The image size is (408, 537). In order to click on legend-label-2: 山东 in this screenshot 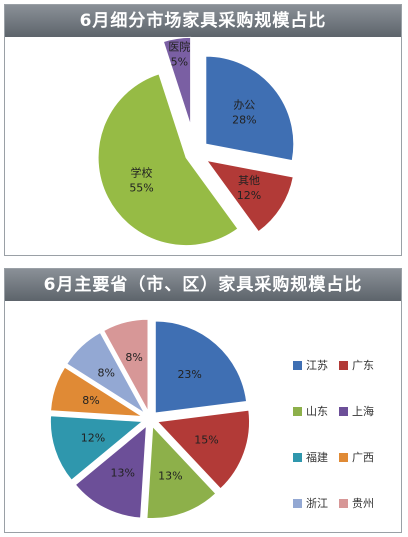, I will do `click(317, 411)`.